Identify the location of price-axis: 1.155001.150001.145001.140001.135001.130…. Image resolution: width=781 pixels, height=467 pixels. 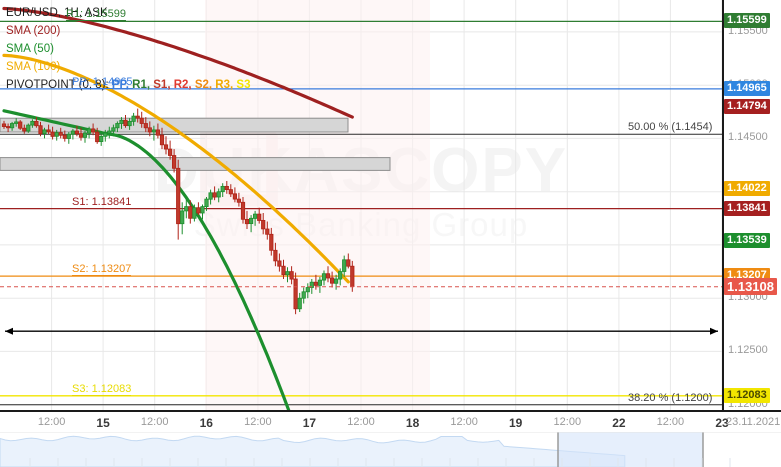
(751, 205).